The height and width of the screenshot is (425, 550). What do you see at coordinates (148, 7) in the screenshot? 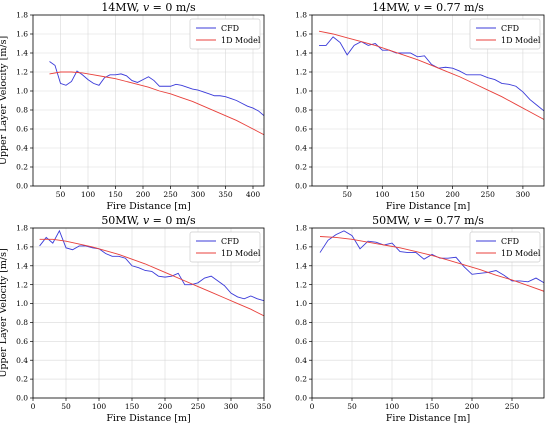
I see `chart-title: 14MW, v = 0 m/s` at bounding box center [148, 7].